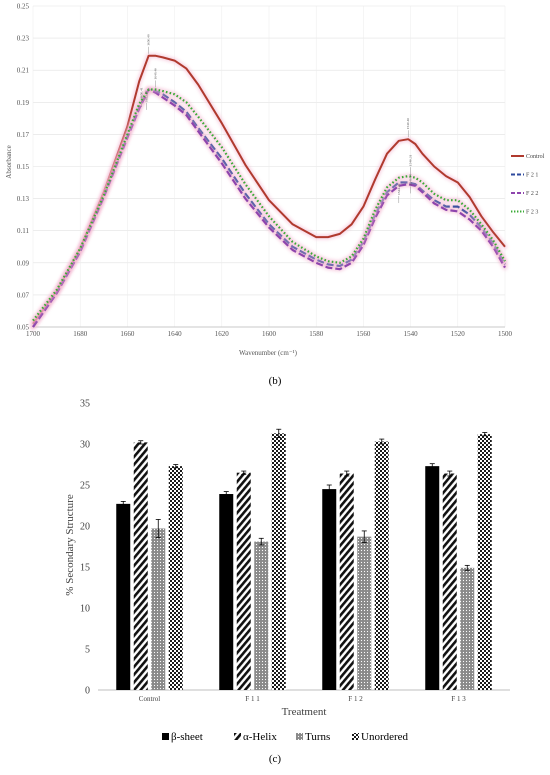 The width and height of the screenshot is (550, 775). What do you see at coordinates (252, 699) in the screenshot?
I see `category-label: F 1 1` at bounding box center [252, 699].